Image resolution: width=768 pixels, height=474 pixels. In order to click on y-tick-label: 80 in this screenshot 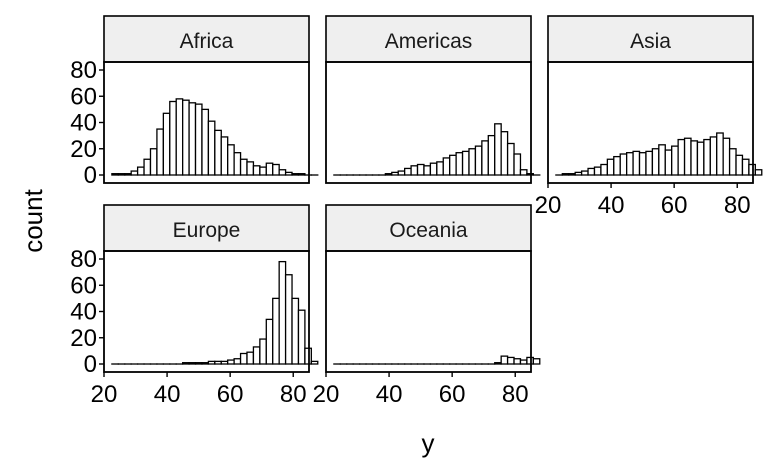, I will do `click(83, 70)`.